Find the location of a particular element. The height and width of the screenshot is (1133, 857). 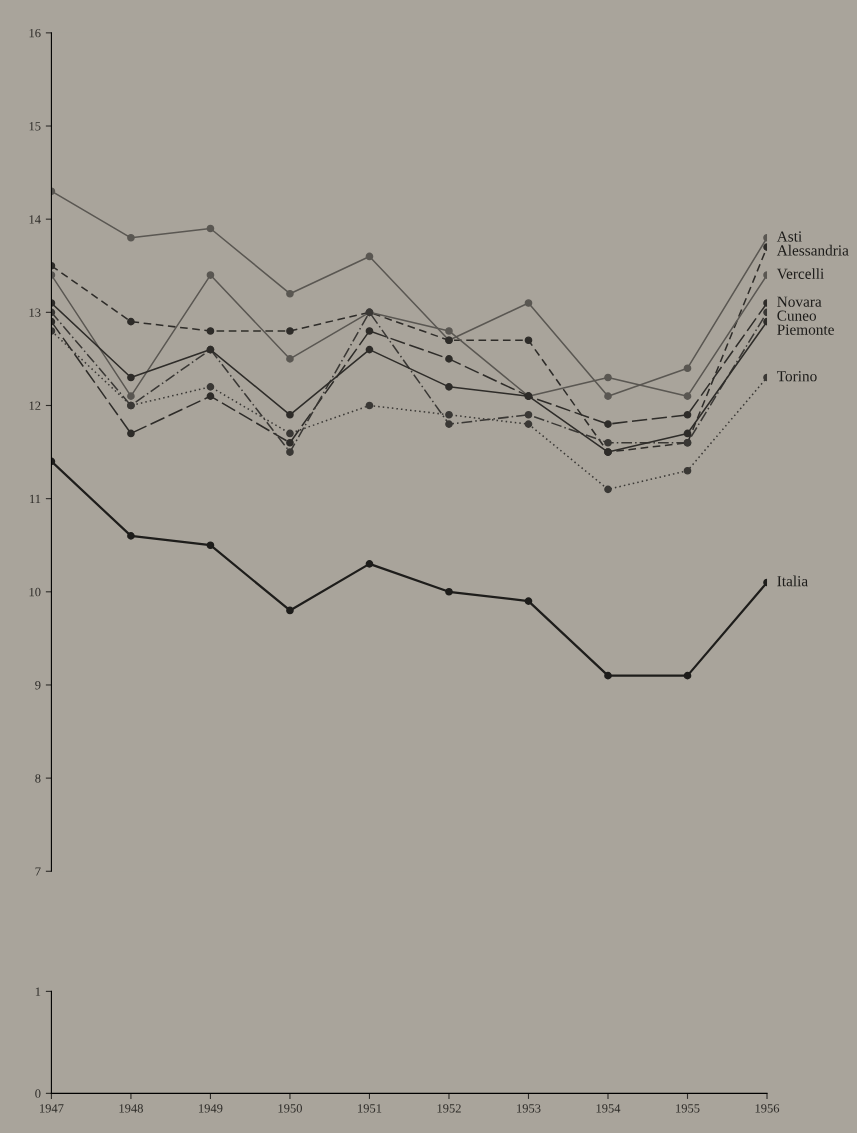

x-tick-label: 1950 is located at coordinates (290, 1108).